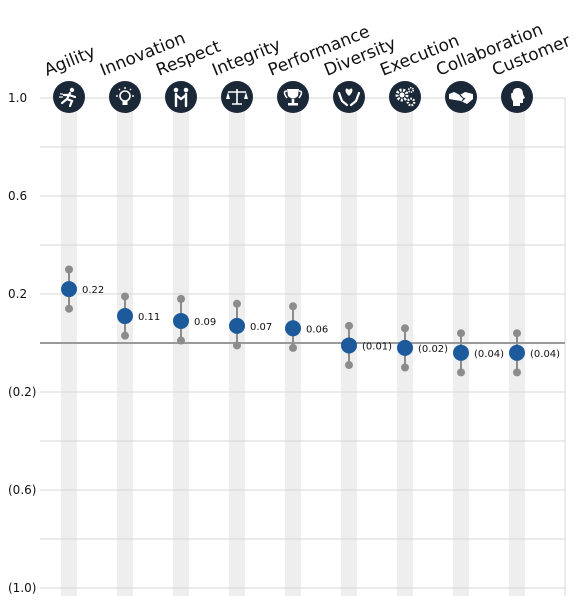  I want to click on y-tick-label: 0.6, so click(17, 196).